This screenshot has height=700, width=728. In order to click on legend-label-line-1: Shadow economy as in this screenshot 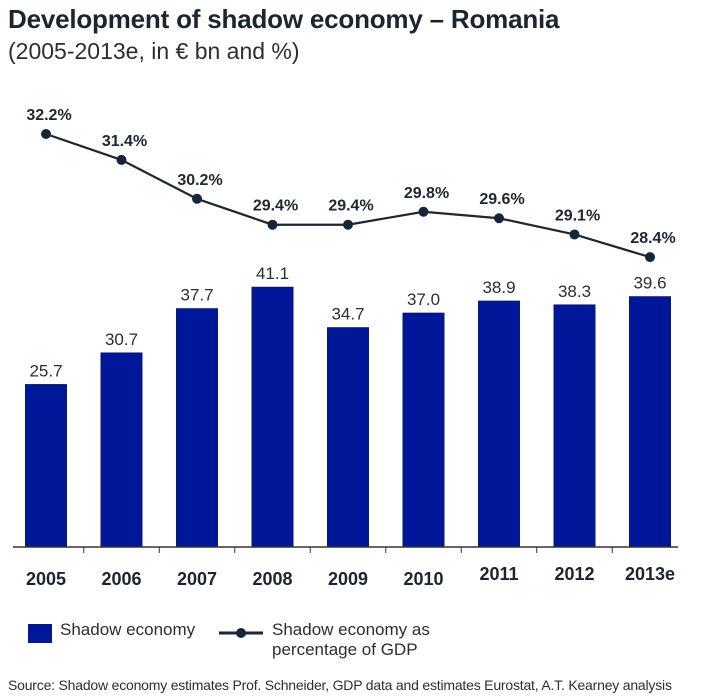, I will do `click(351, 629)`.